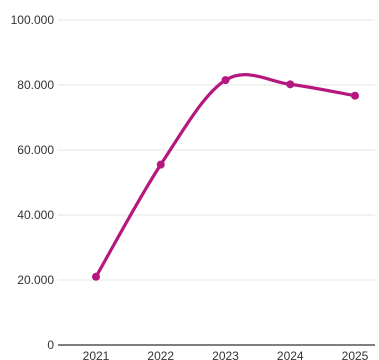 Image resolution: width=379 pixels, height=360 pixels. I want to click on x-tick-label: 2024, so click(290, 354).